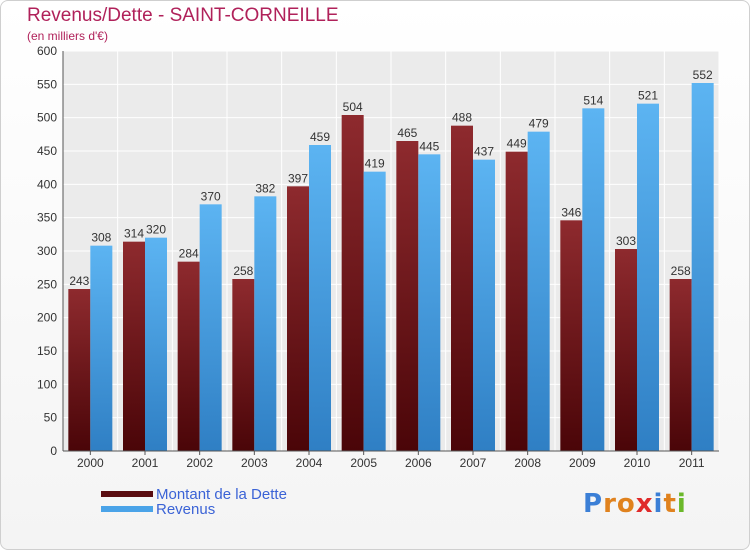 The image size is (750, 550). I want to click on value-label: 314, so click(134, 234).